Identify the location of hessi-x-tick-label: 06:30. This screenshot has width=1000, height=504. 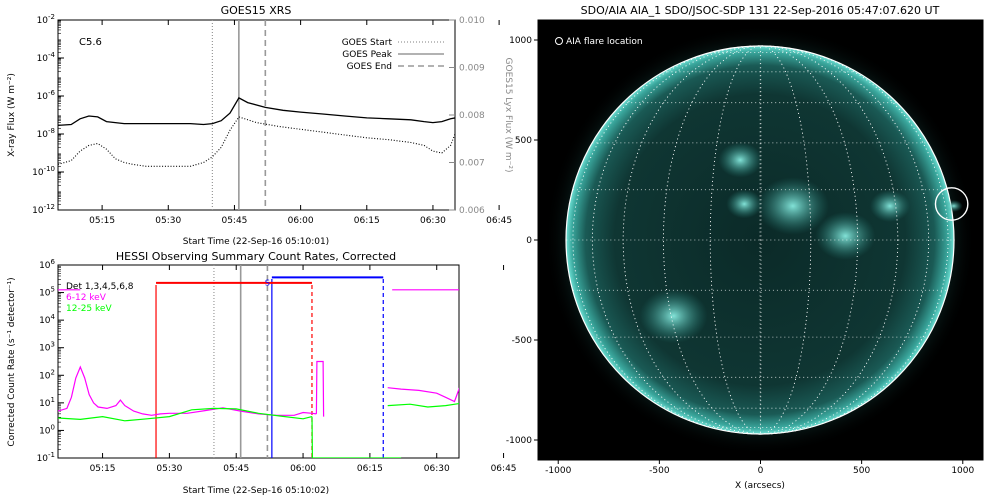
(437, 469).